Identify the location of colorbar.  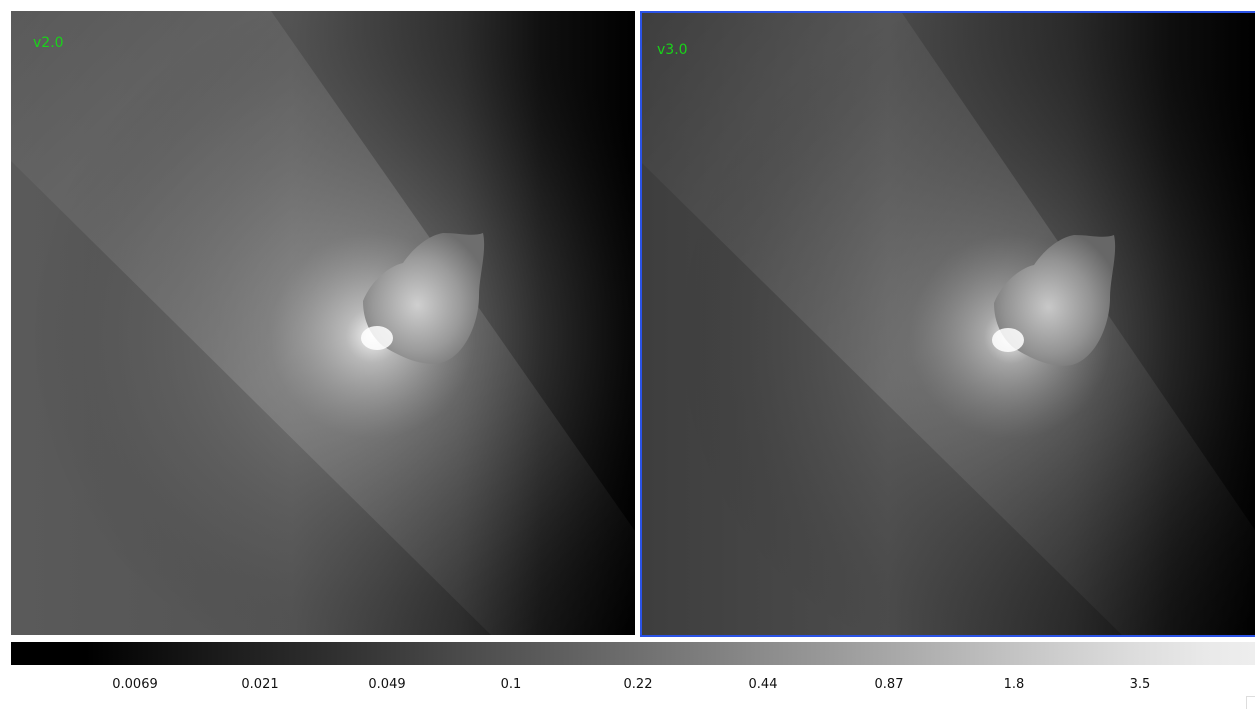
(633, 653).